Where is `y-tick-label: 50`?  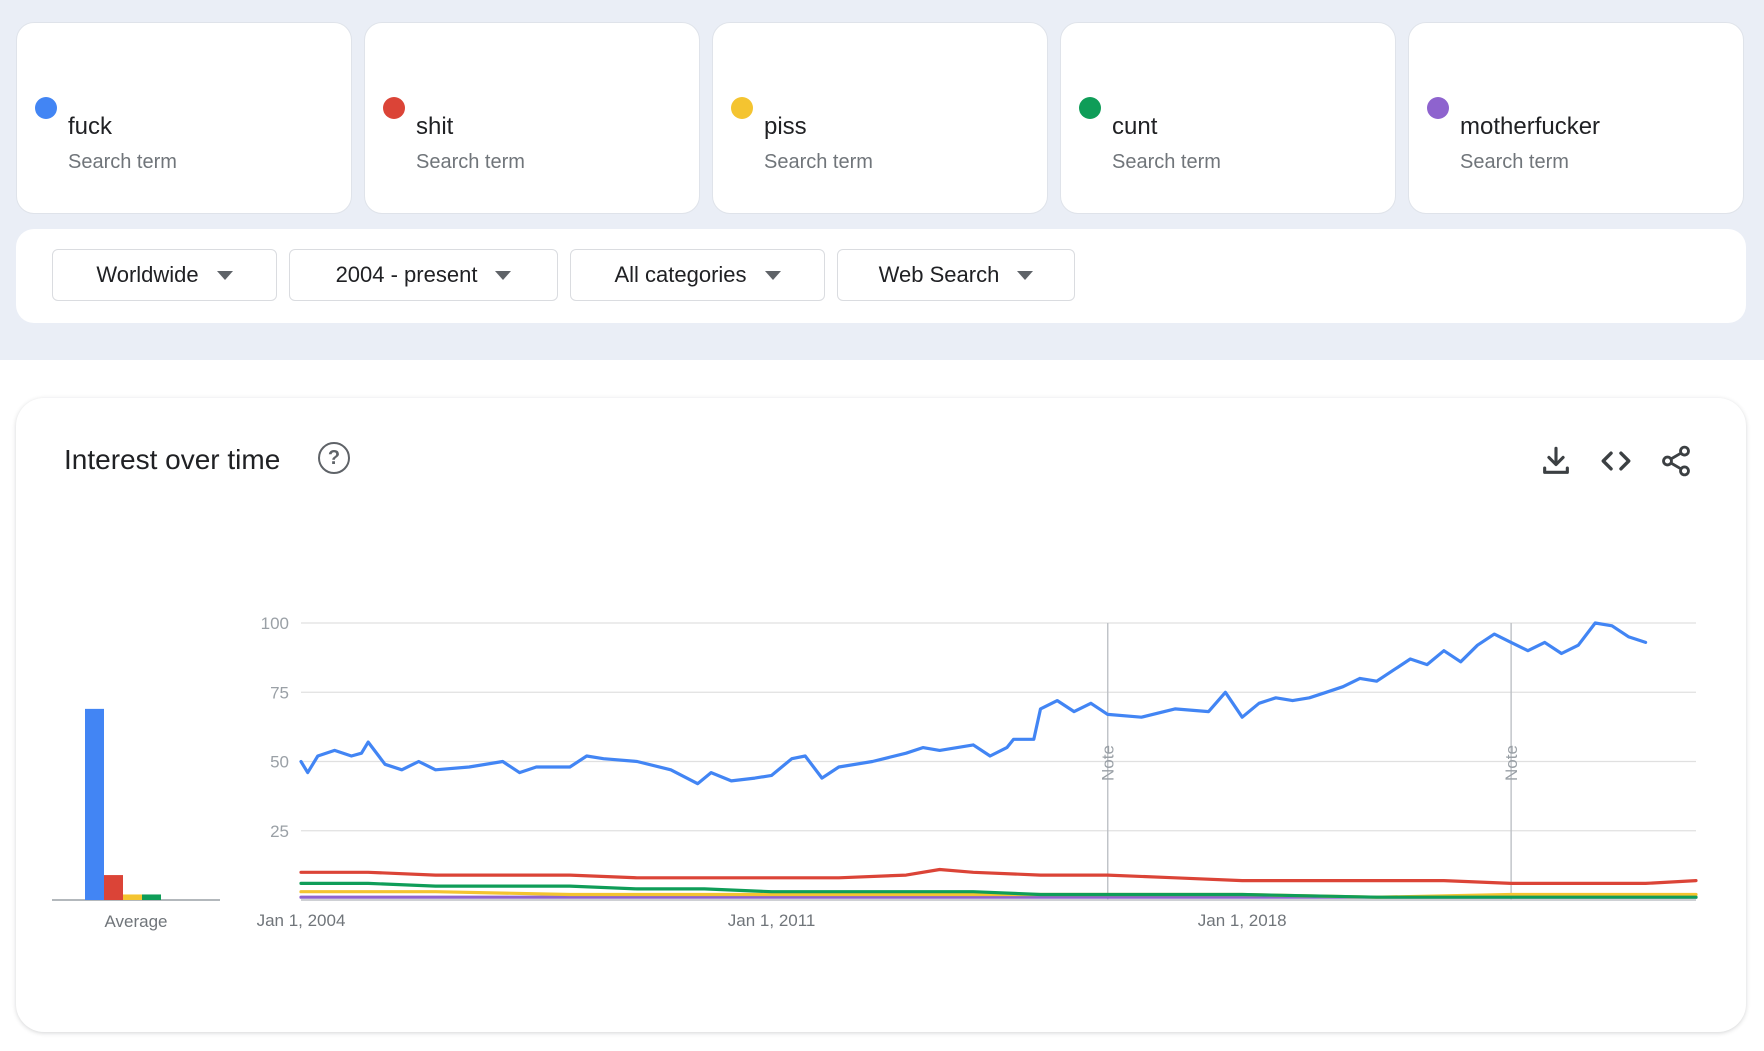 y-tick-label: 50 is located at coordinates (279, 762).